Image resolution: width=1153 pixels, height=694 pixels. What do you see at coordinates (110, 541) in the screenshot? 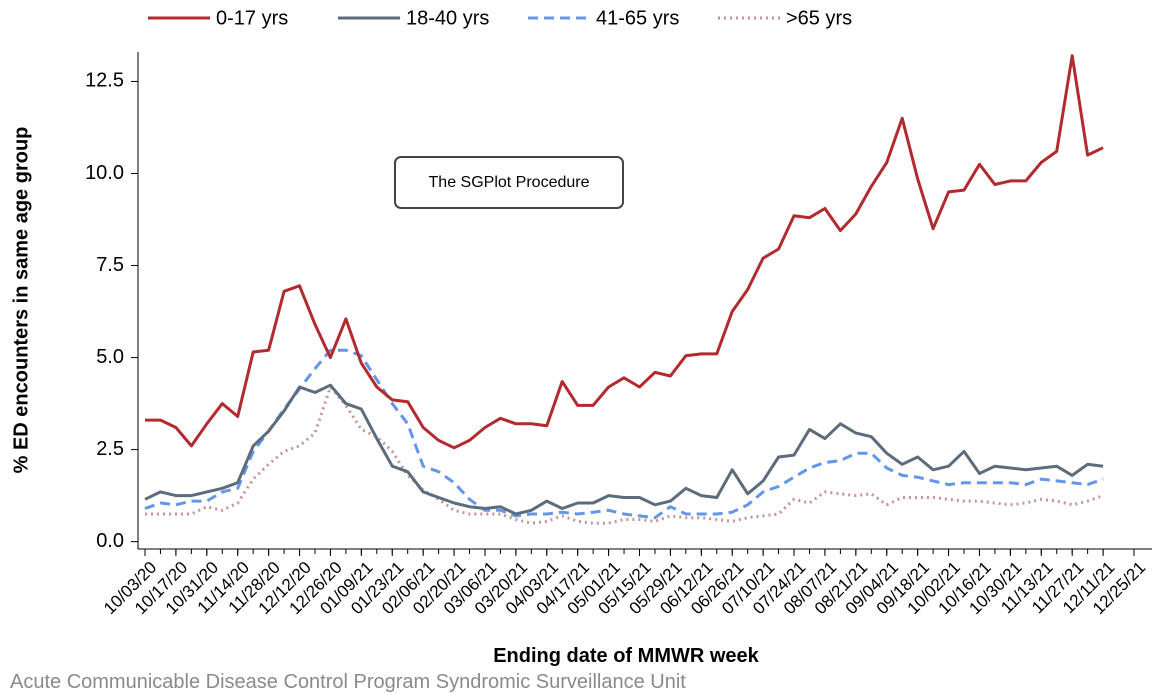
I see `y-tick-label: 0.0` at bounding box center [110, 541].